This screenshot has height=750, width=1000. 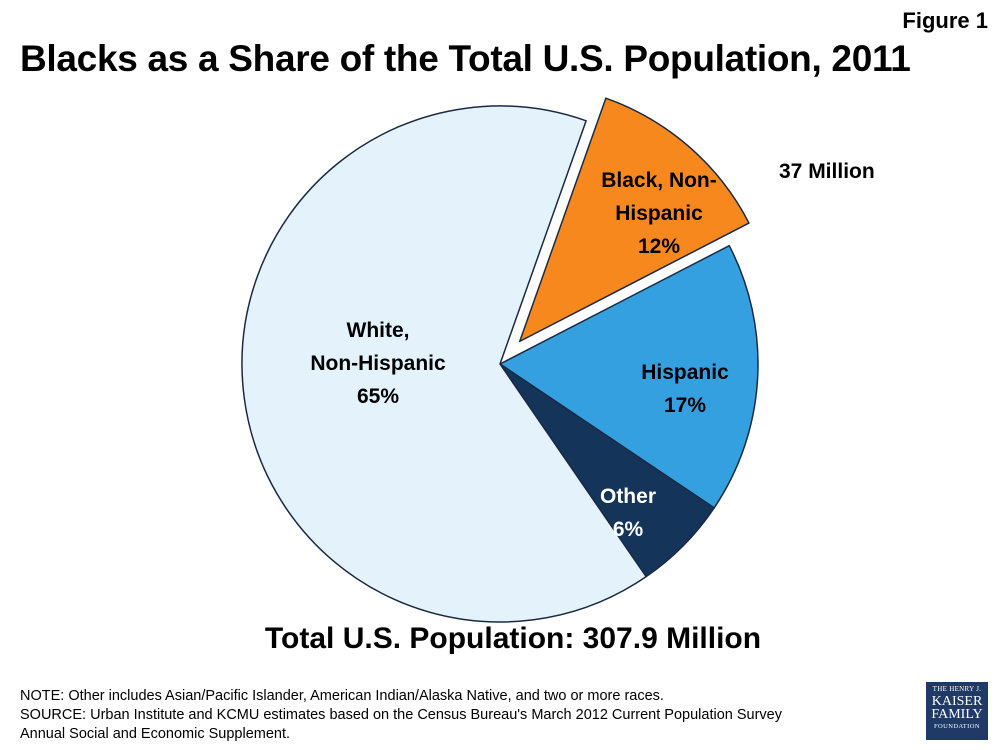 What do you see at coordinates (957, 689) in the screenshot?
I see `logo-line: THE HENRY J.` at bounding box center [957, 689].